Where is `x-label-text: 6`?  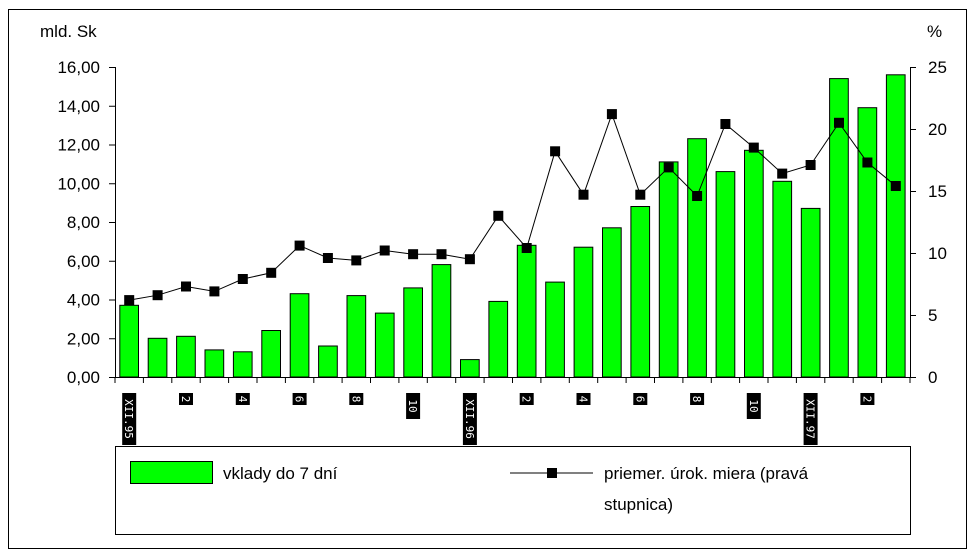
x-label-text: 6 is located at coordinates (639, 399).